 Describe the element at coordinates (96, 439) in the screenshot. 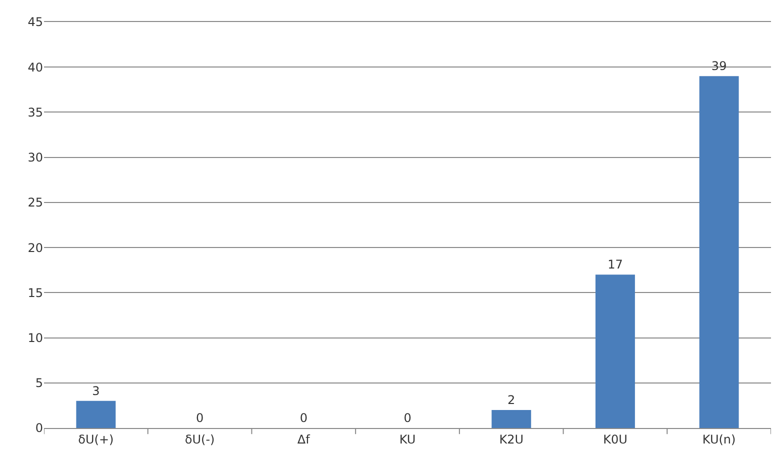

I see `x-tick-label: δU(+)` at that location.